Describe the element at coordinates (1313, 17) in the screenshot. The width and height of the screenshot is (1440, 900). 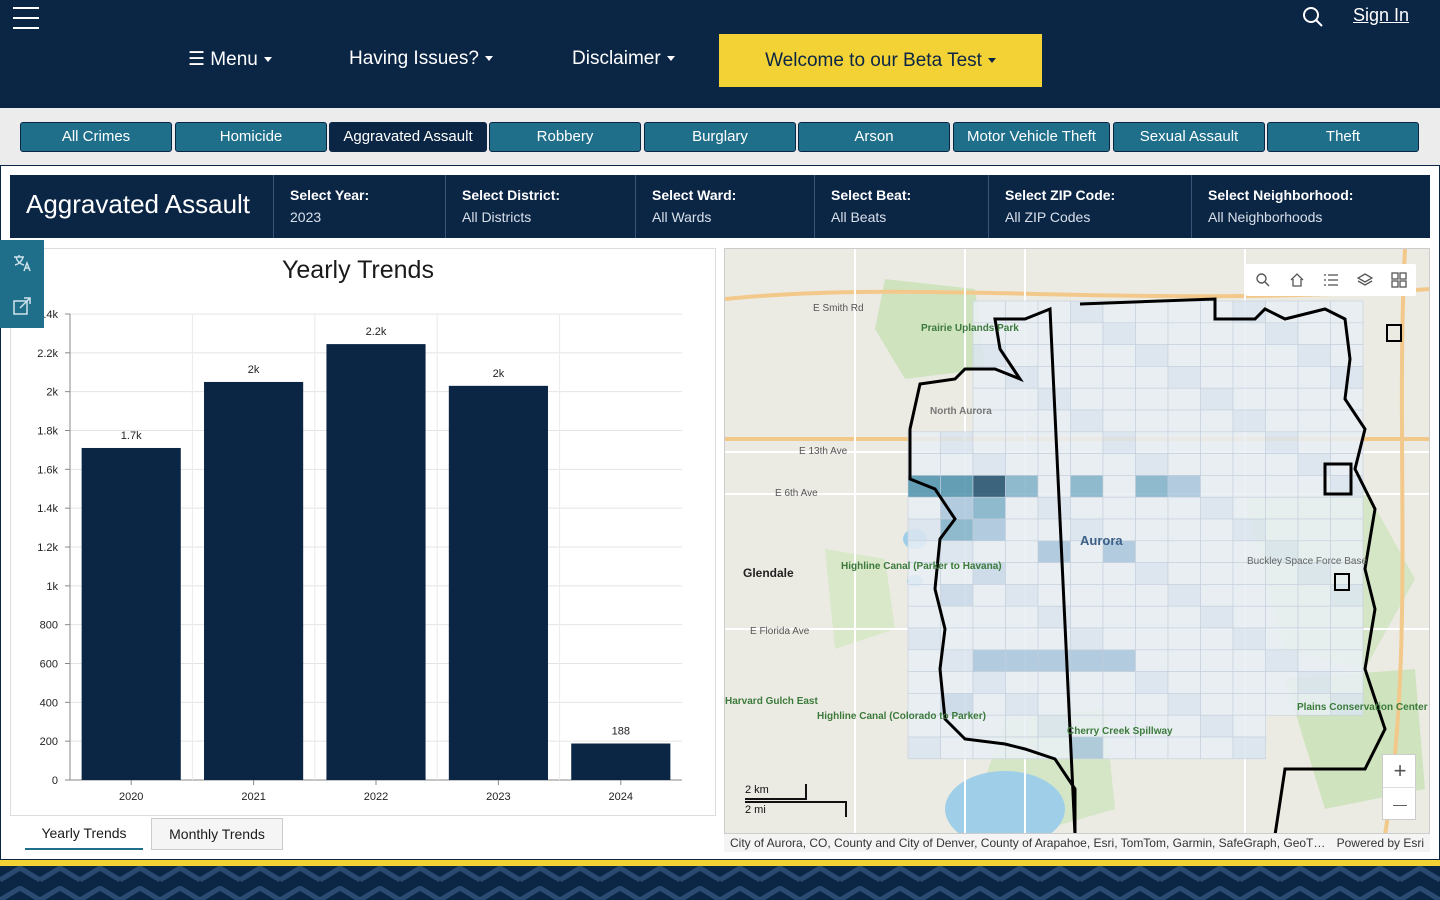
I see `search-icon` at that location.